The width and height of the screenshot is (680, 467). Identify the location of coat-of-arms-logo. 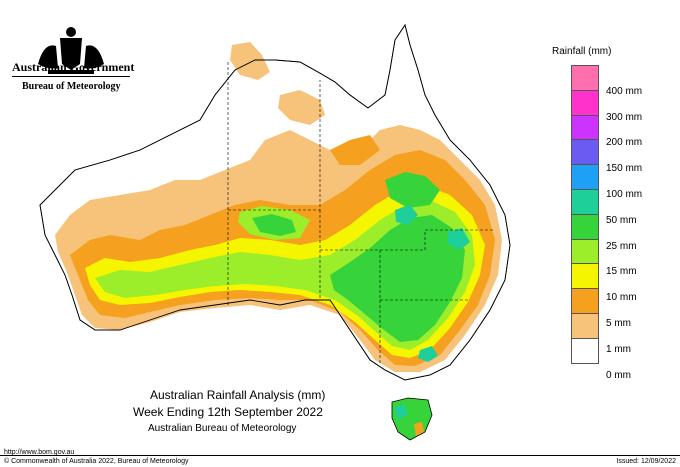
(71, 50).